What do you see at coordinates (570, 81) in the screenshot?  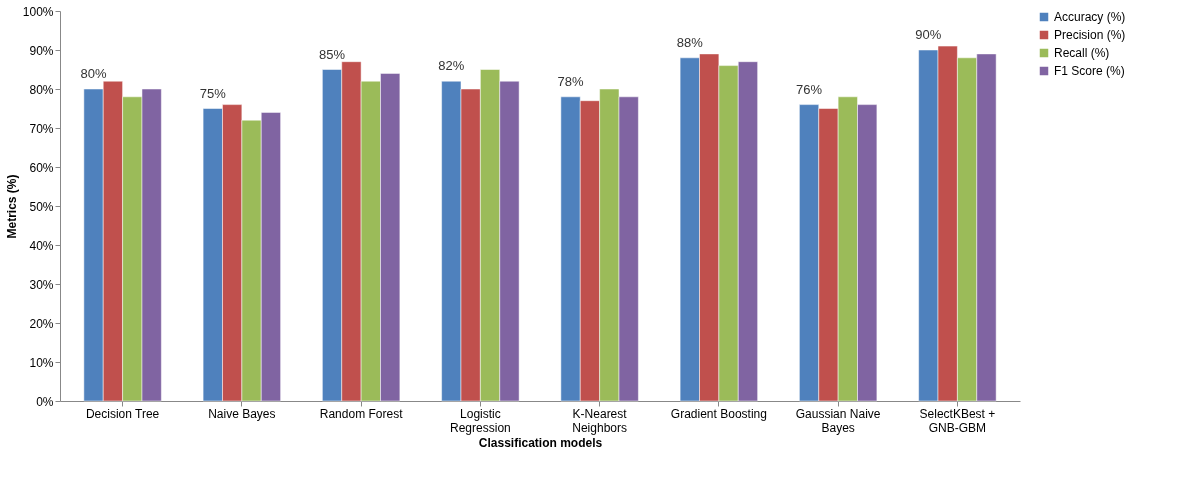 I see `data-label: 78%` at bounding box center [570, 81].